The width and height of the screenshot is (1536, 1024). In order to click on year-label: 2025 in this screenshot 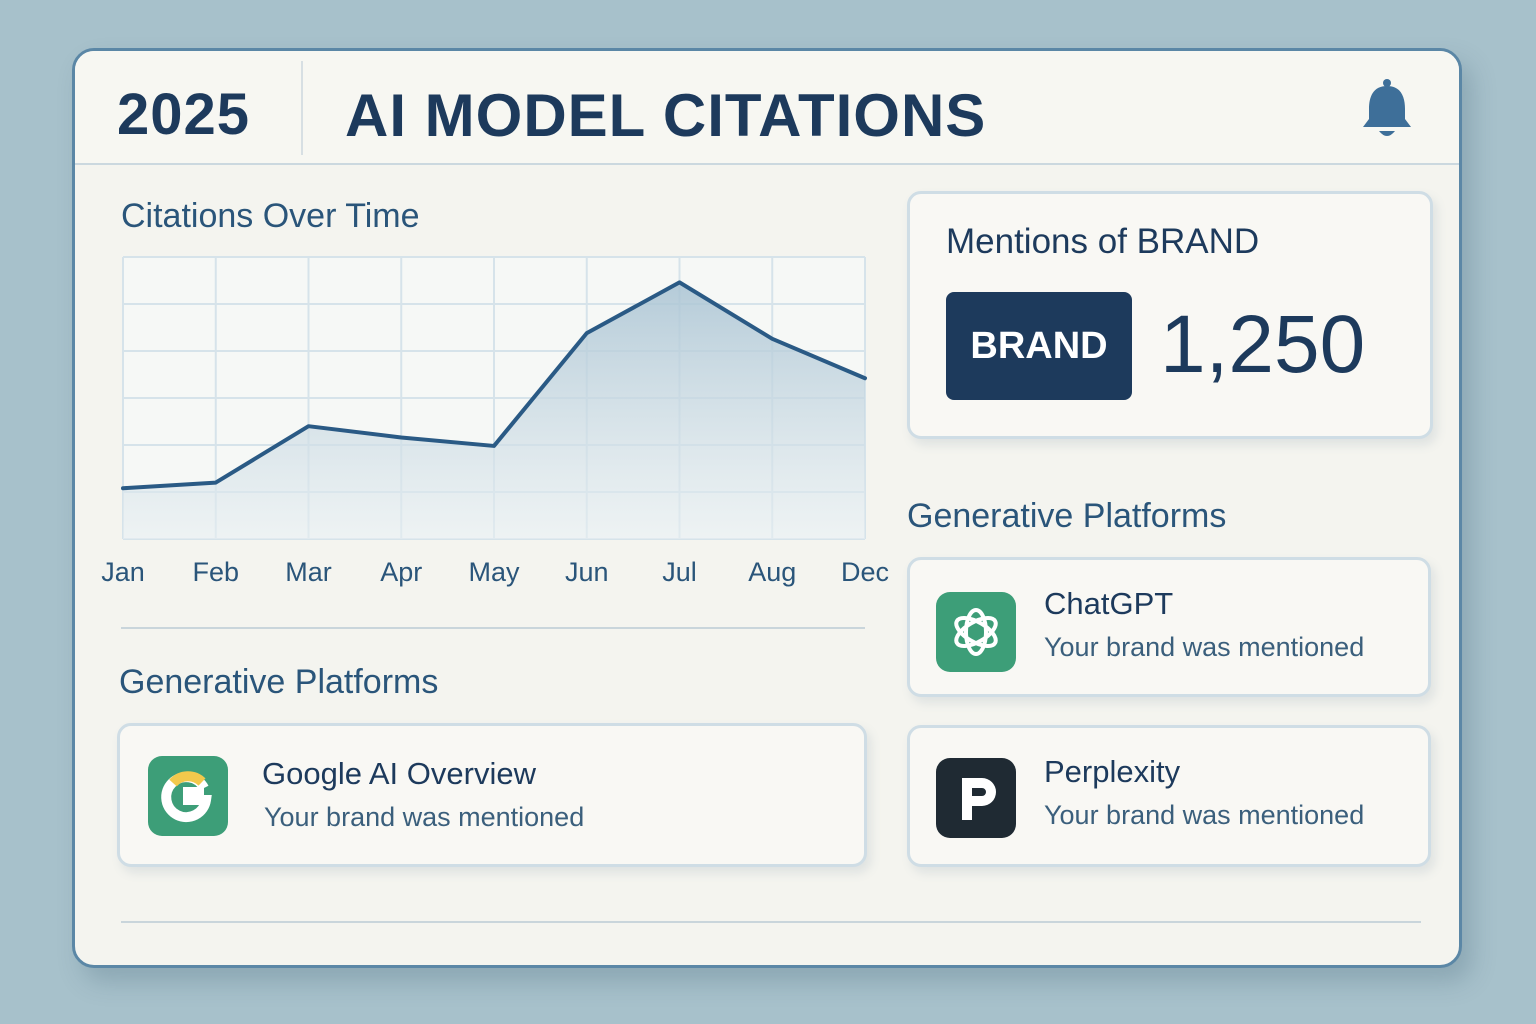, I will do `click(184, 114)`.